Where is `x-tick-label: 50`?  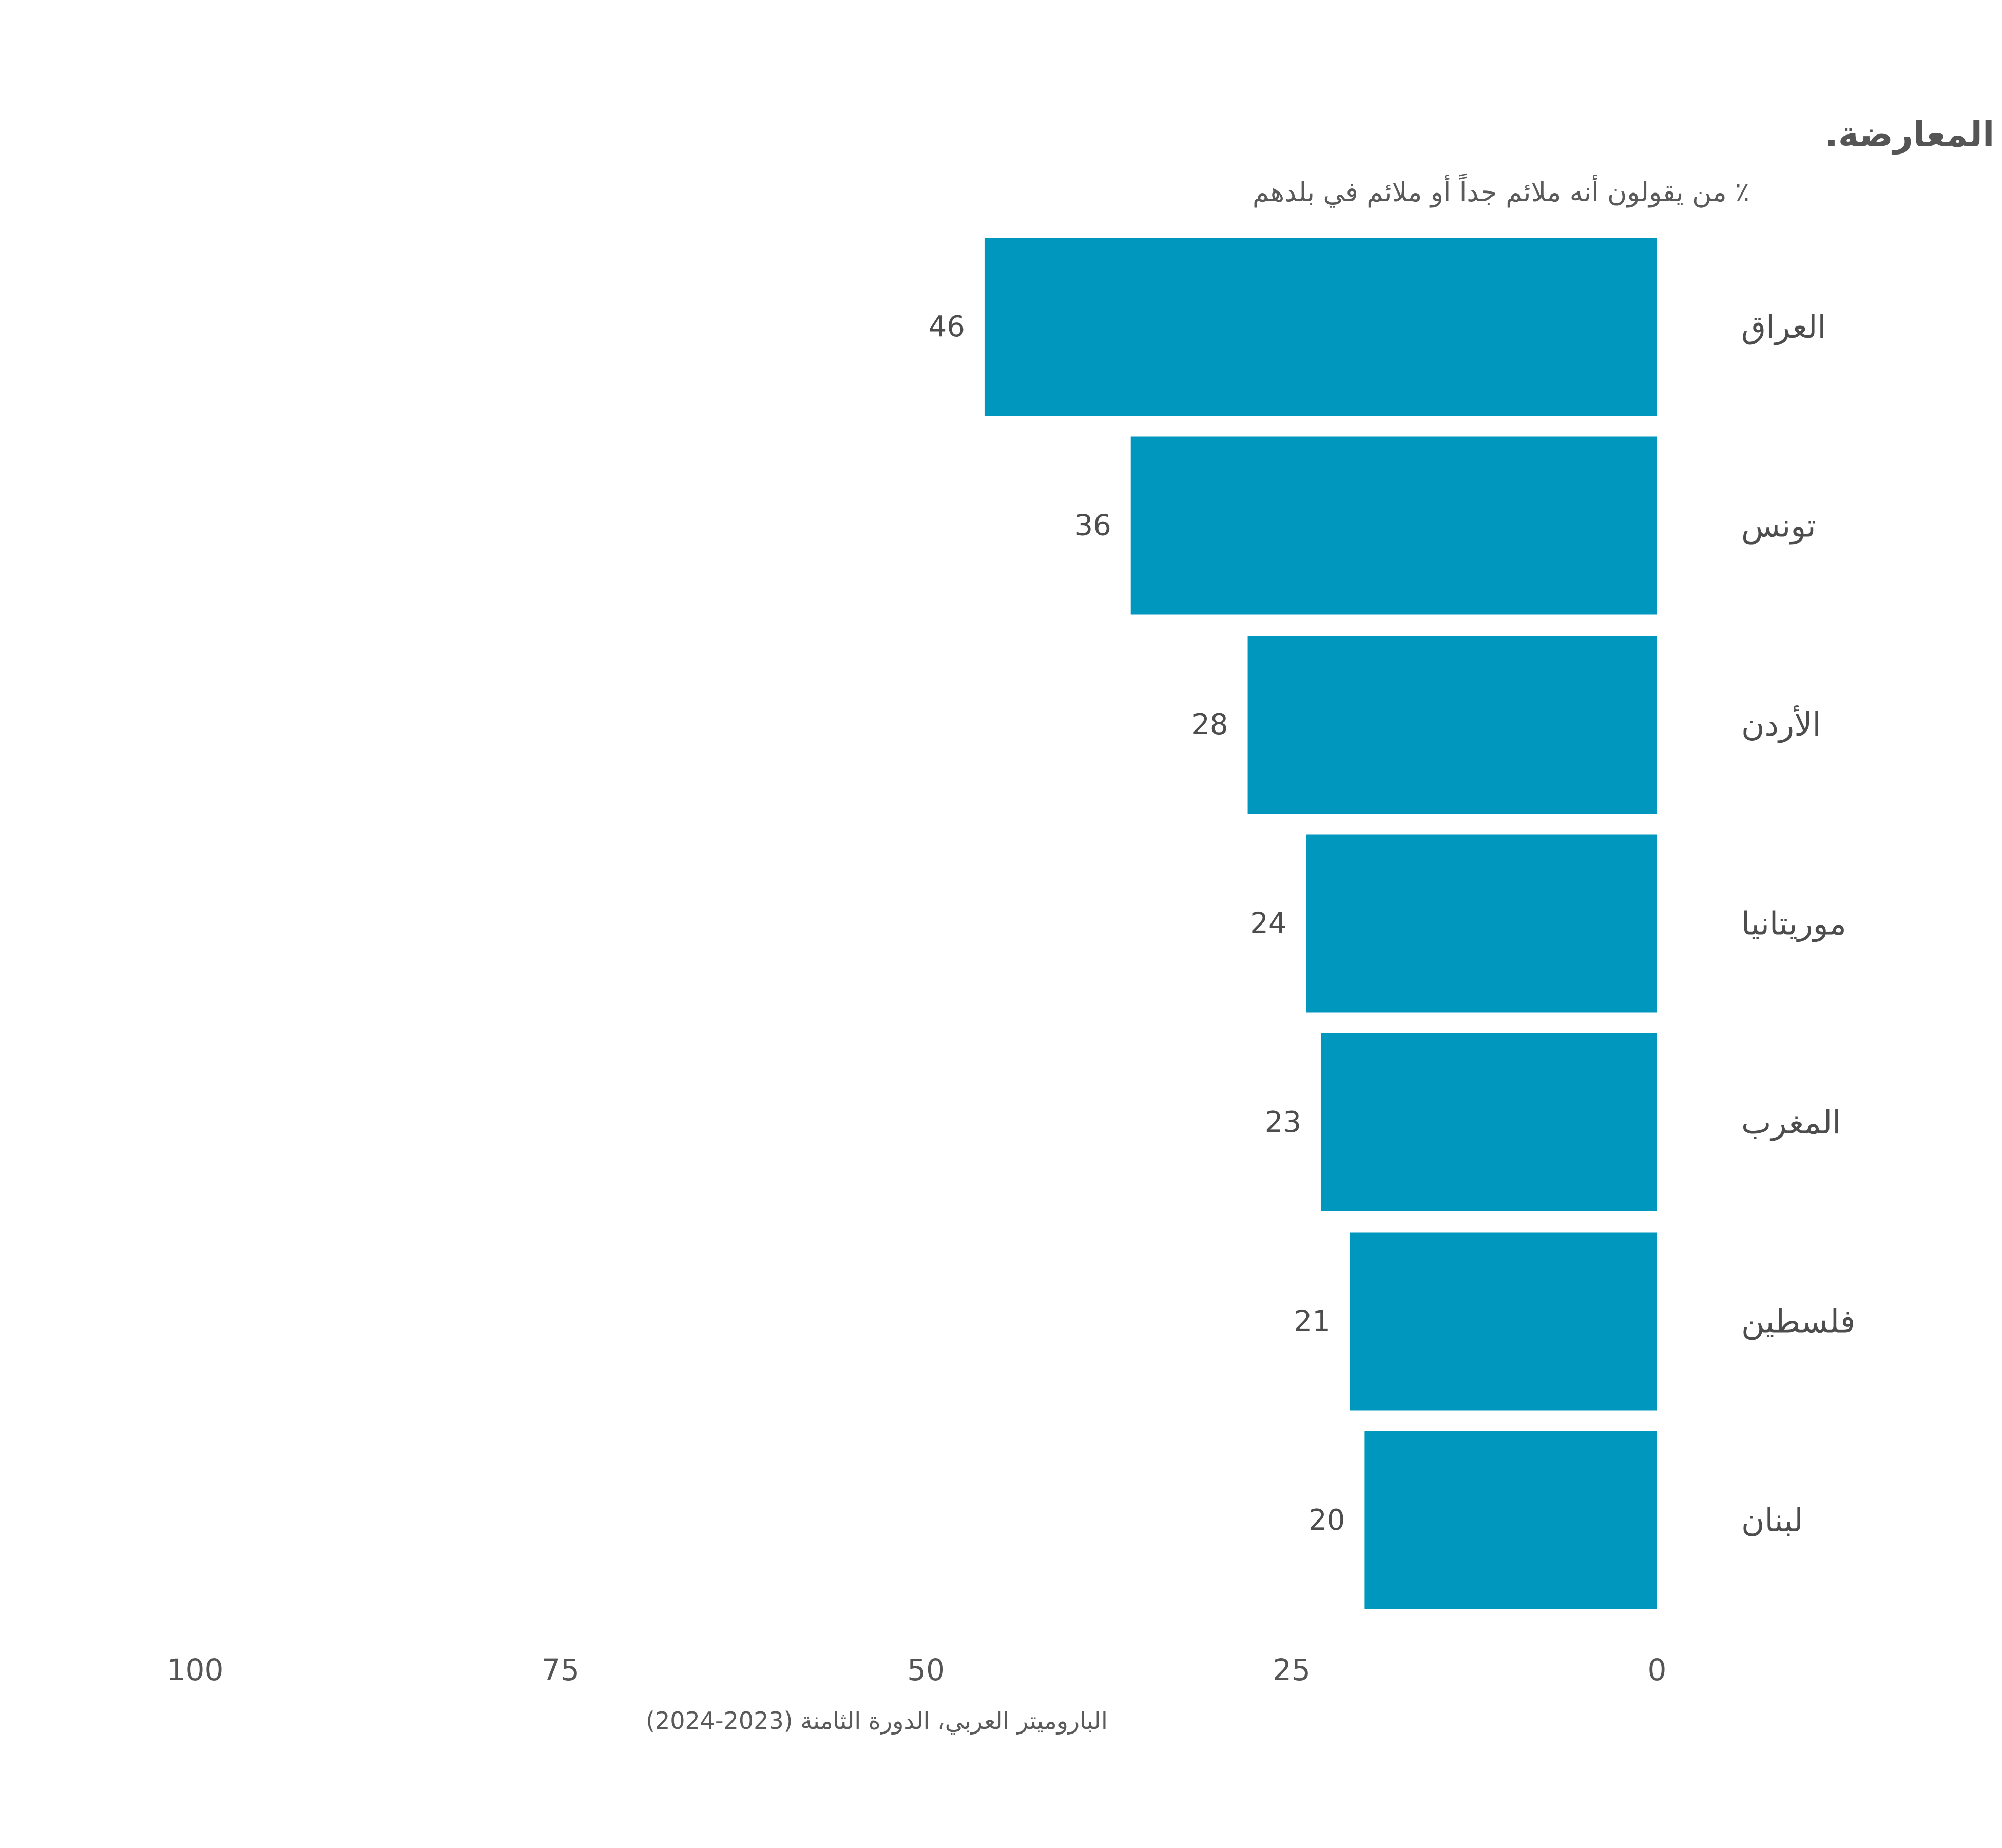 x-tick-label: 50 is located at coordinates (926, 1669).